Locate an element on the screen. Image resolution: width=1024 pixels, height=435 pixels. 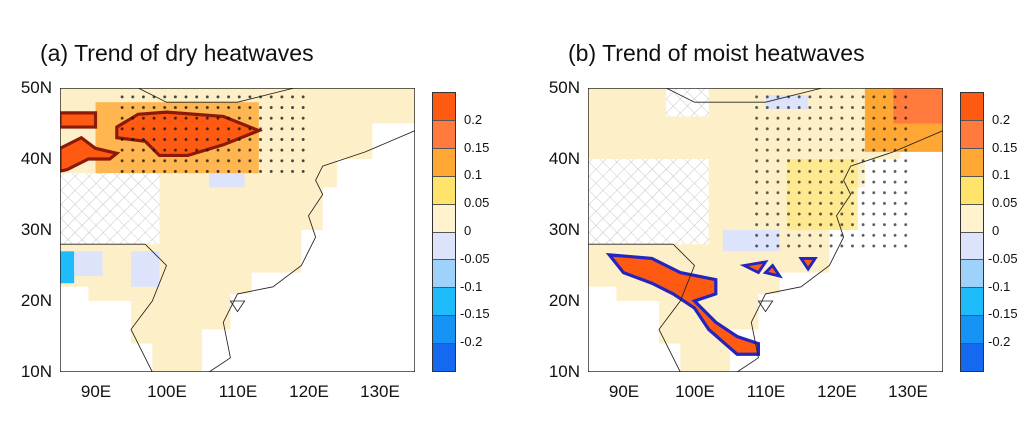
panel-b-title: (b) Trend of moist heatwaves is located at coordinates (716, 53).